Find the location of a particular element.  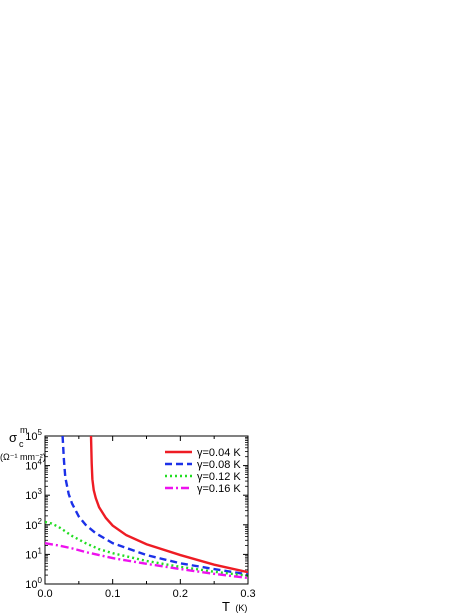

x-tick-label: 0.0 is located at coordinates (44, 594).